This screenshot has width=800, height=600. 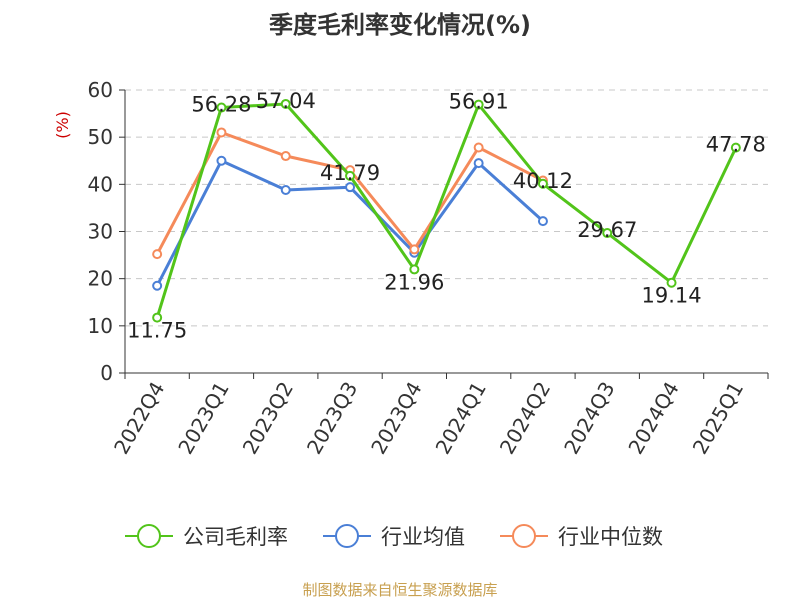 What do you see at coordinates (414, 282) in the screenshot?
I see `data-label: 21.96` at bounding box center [414, 282].